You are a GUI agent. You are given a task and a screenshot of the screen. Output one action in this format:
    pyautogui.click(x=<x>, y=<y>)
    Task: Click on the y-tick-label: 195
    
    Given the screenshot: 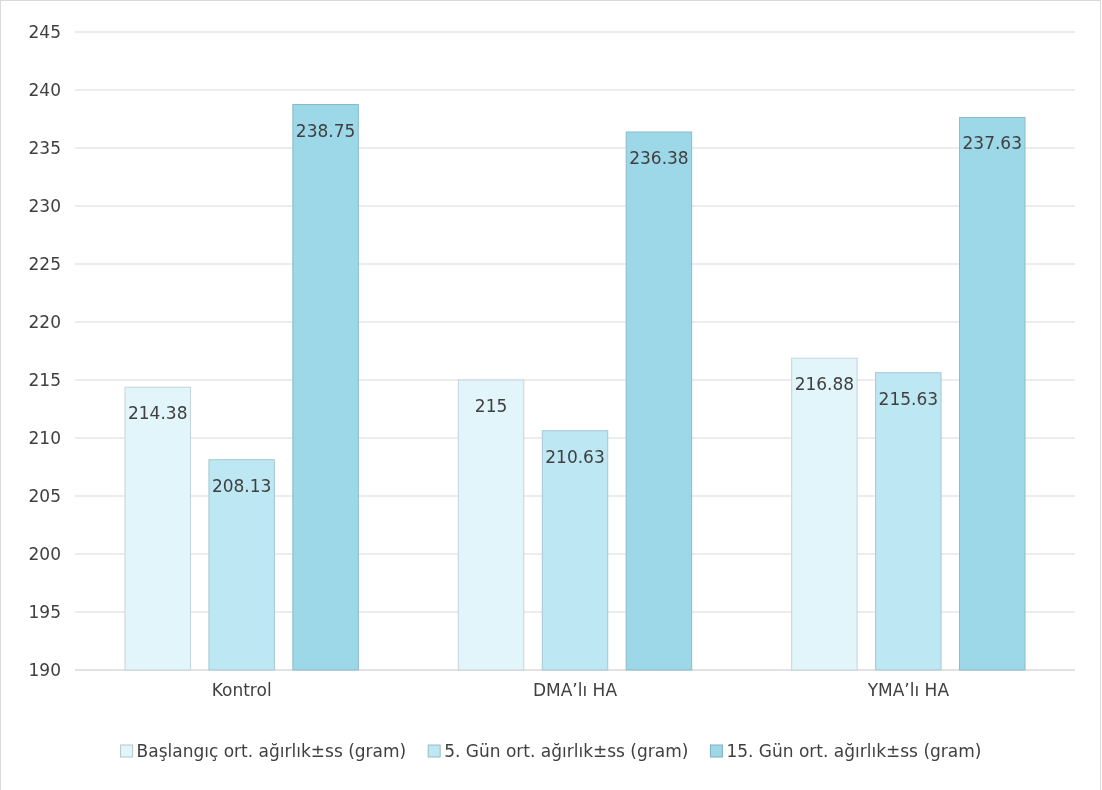 What is the action you would take?
    pyautogui.click(x=44, y=611)
    